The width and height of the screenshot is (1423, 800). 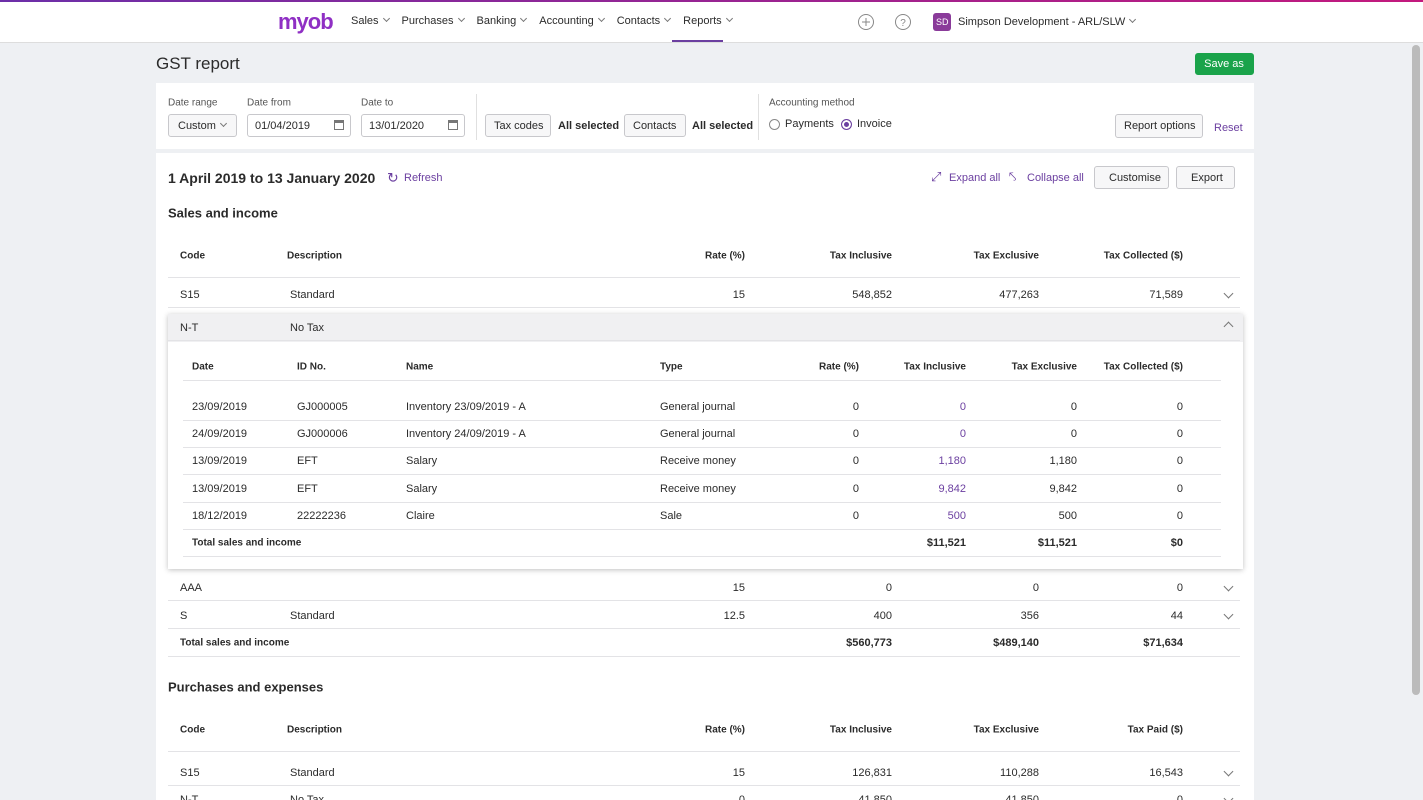 I want to click on detail-link: 500, so click(x=956, y=516).